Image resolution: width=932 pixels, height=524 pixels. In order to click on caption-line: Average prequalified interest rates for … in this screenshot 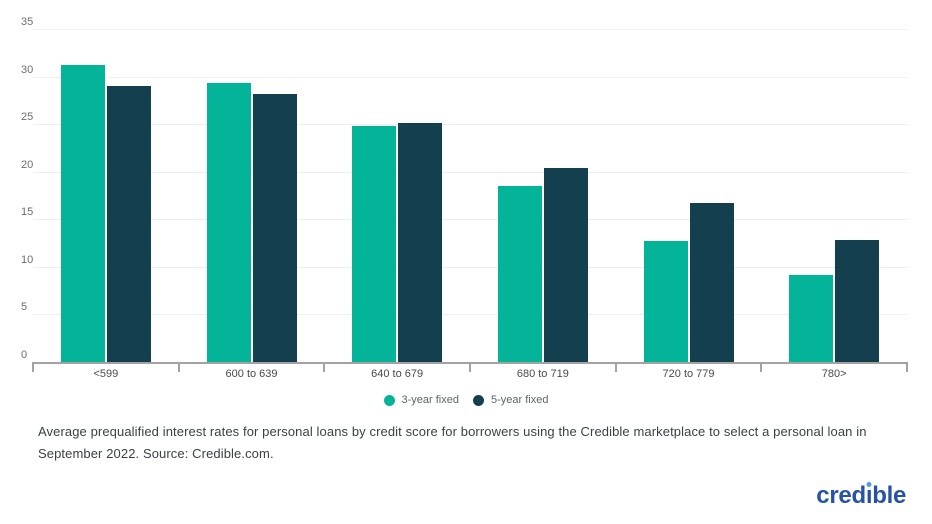, I will do `click(452, 431)`.